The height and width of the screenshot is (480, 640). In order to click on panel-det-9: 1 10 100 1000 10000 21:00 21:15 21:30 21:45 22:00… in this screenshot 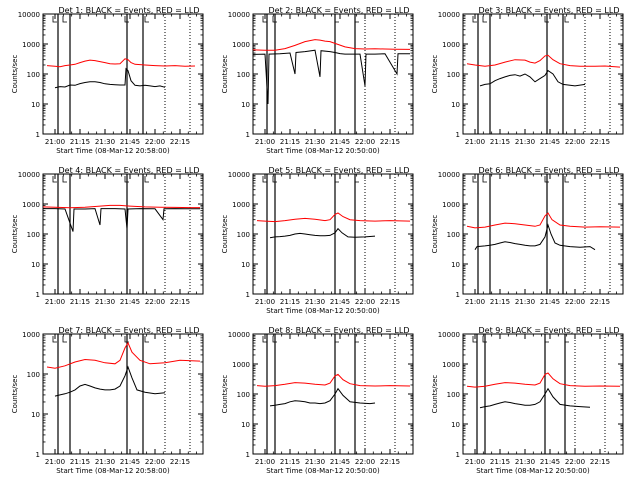, I will do `click(527, 400)`.